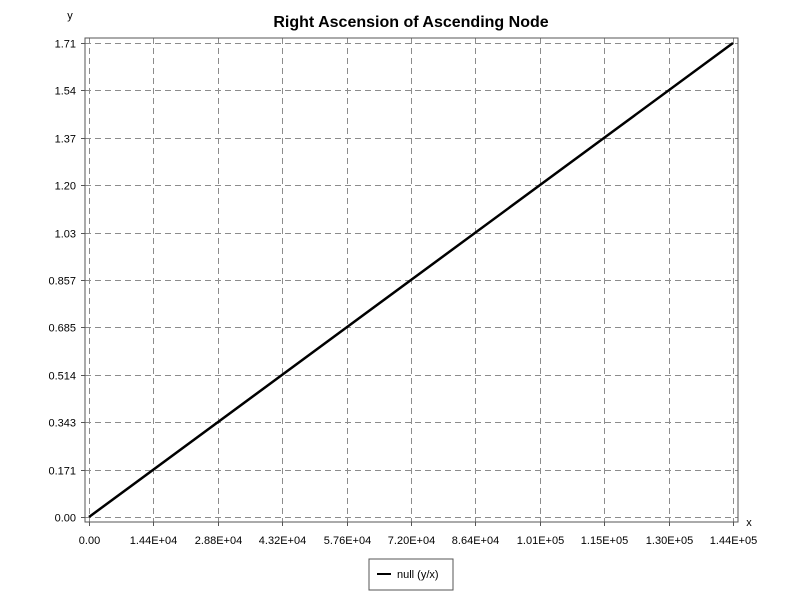 Image resolution: width=800 pixels, height=600 pixels. What do you see at coordinates (282, 541) in the screenshot?
I see `x-tick-label: 4.32E+04` at bounding box center [282, 541].